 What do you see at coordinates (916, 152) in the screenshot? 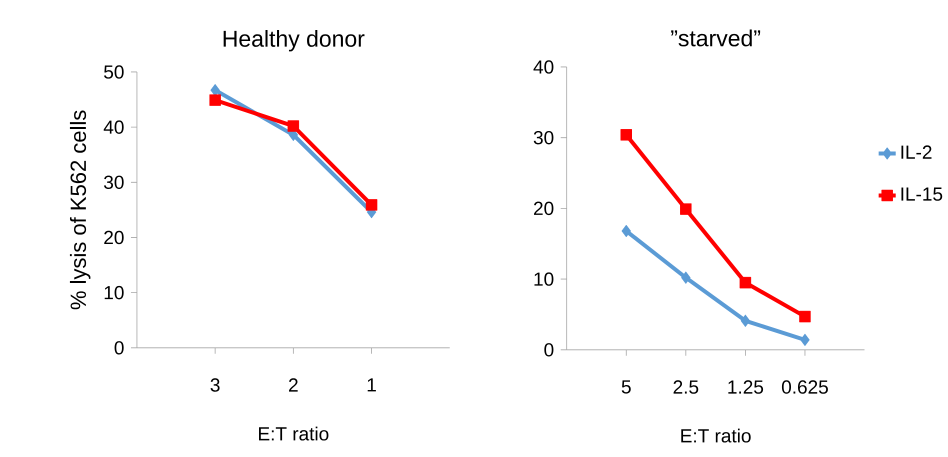
I see `legend-label: IL-2` at bounding box center [916, 152].